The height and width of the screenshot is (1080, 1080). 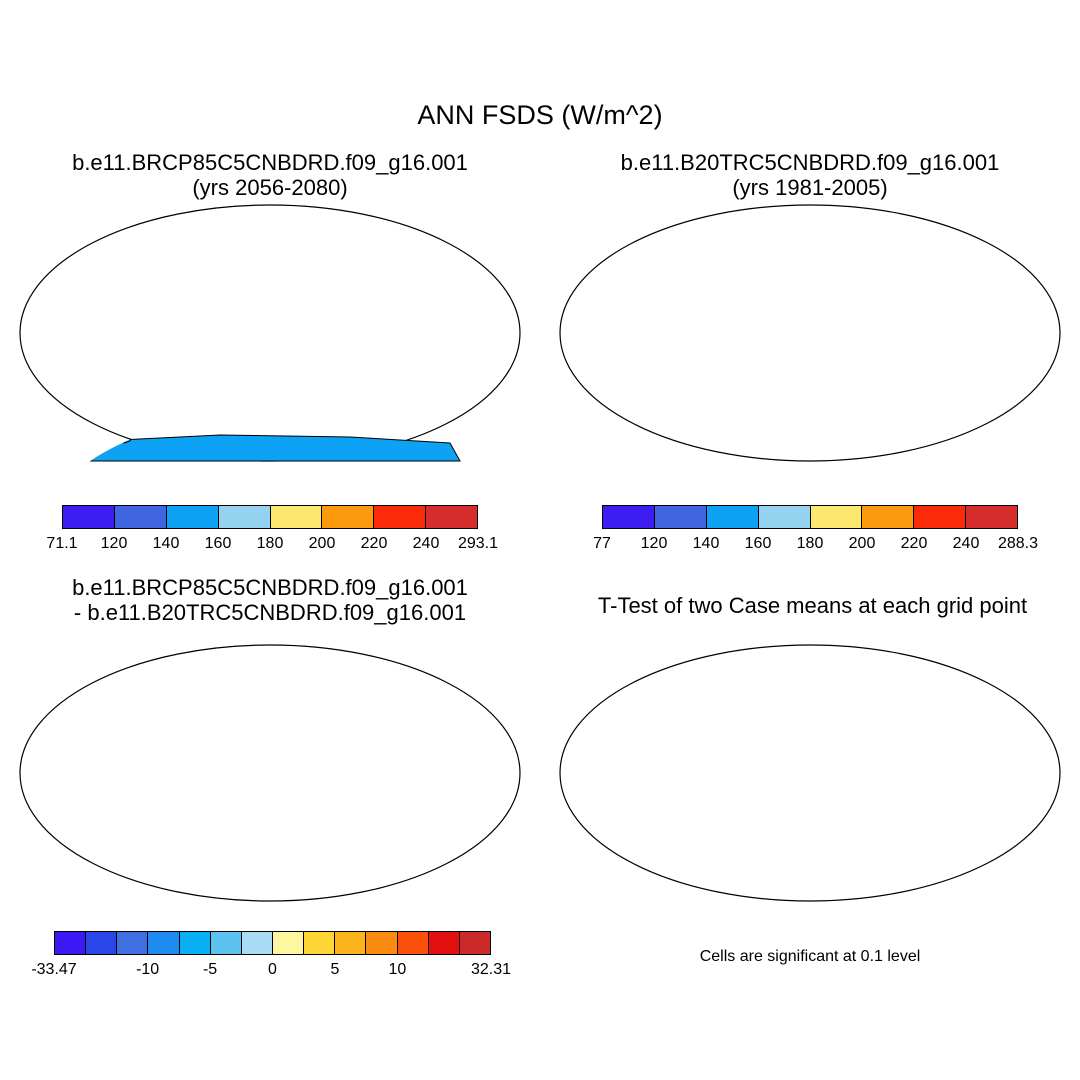 I want to click on colorbar-2-tick-label: 160, so click(x=758, y=543).